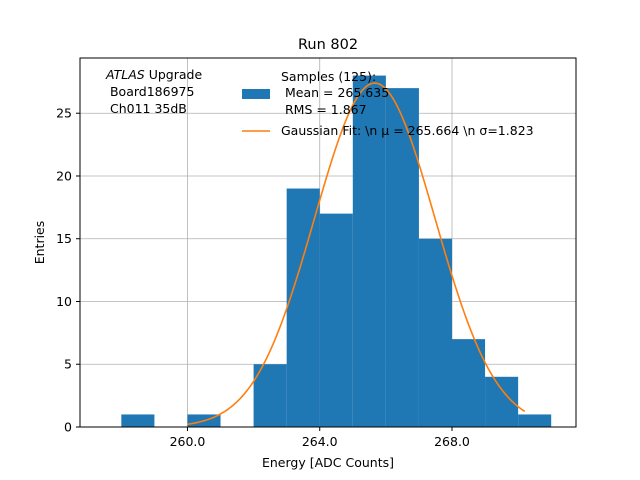  What do you see at coordinates (64, 238) in the screenshot?
I see `y-tick-label-3: 15` at bounding box center [64, 238].